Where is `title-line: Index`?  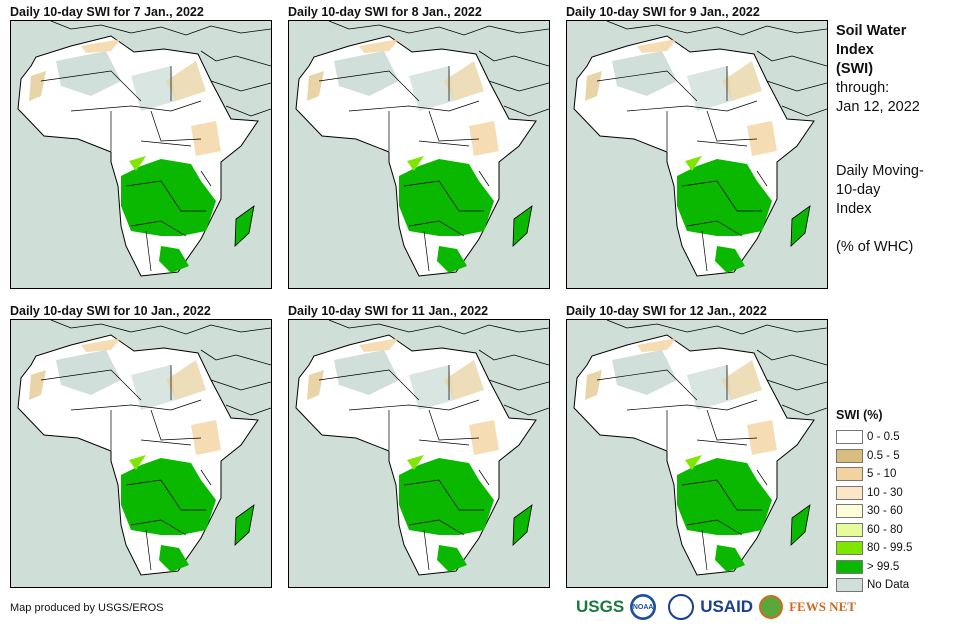
title-line: Index is located at coordinates (855, 50).